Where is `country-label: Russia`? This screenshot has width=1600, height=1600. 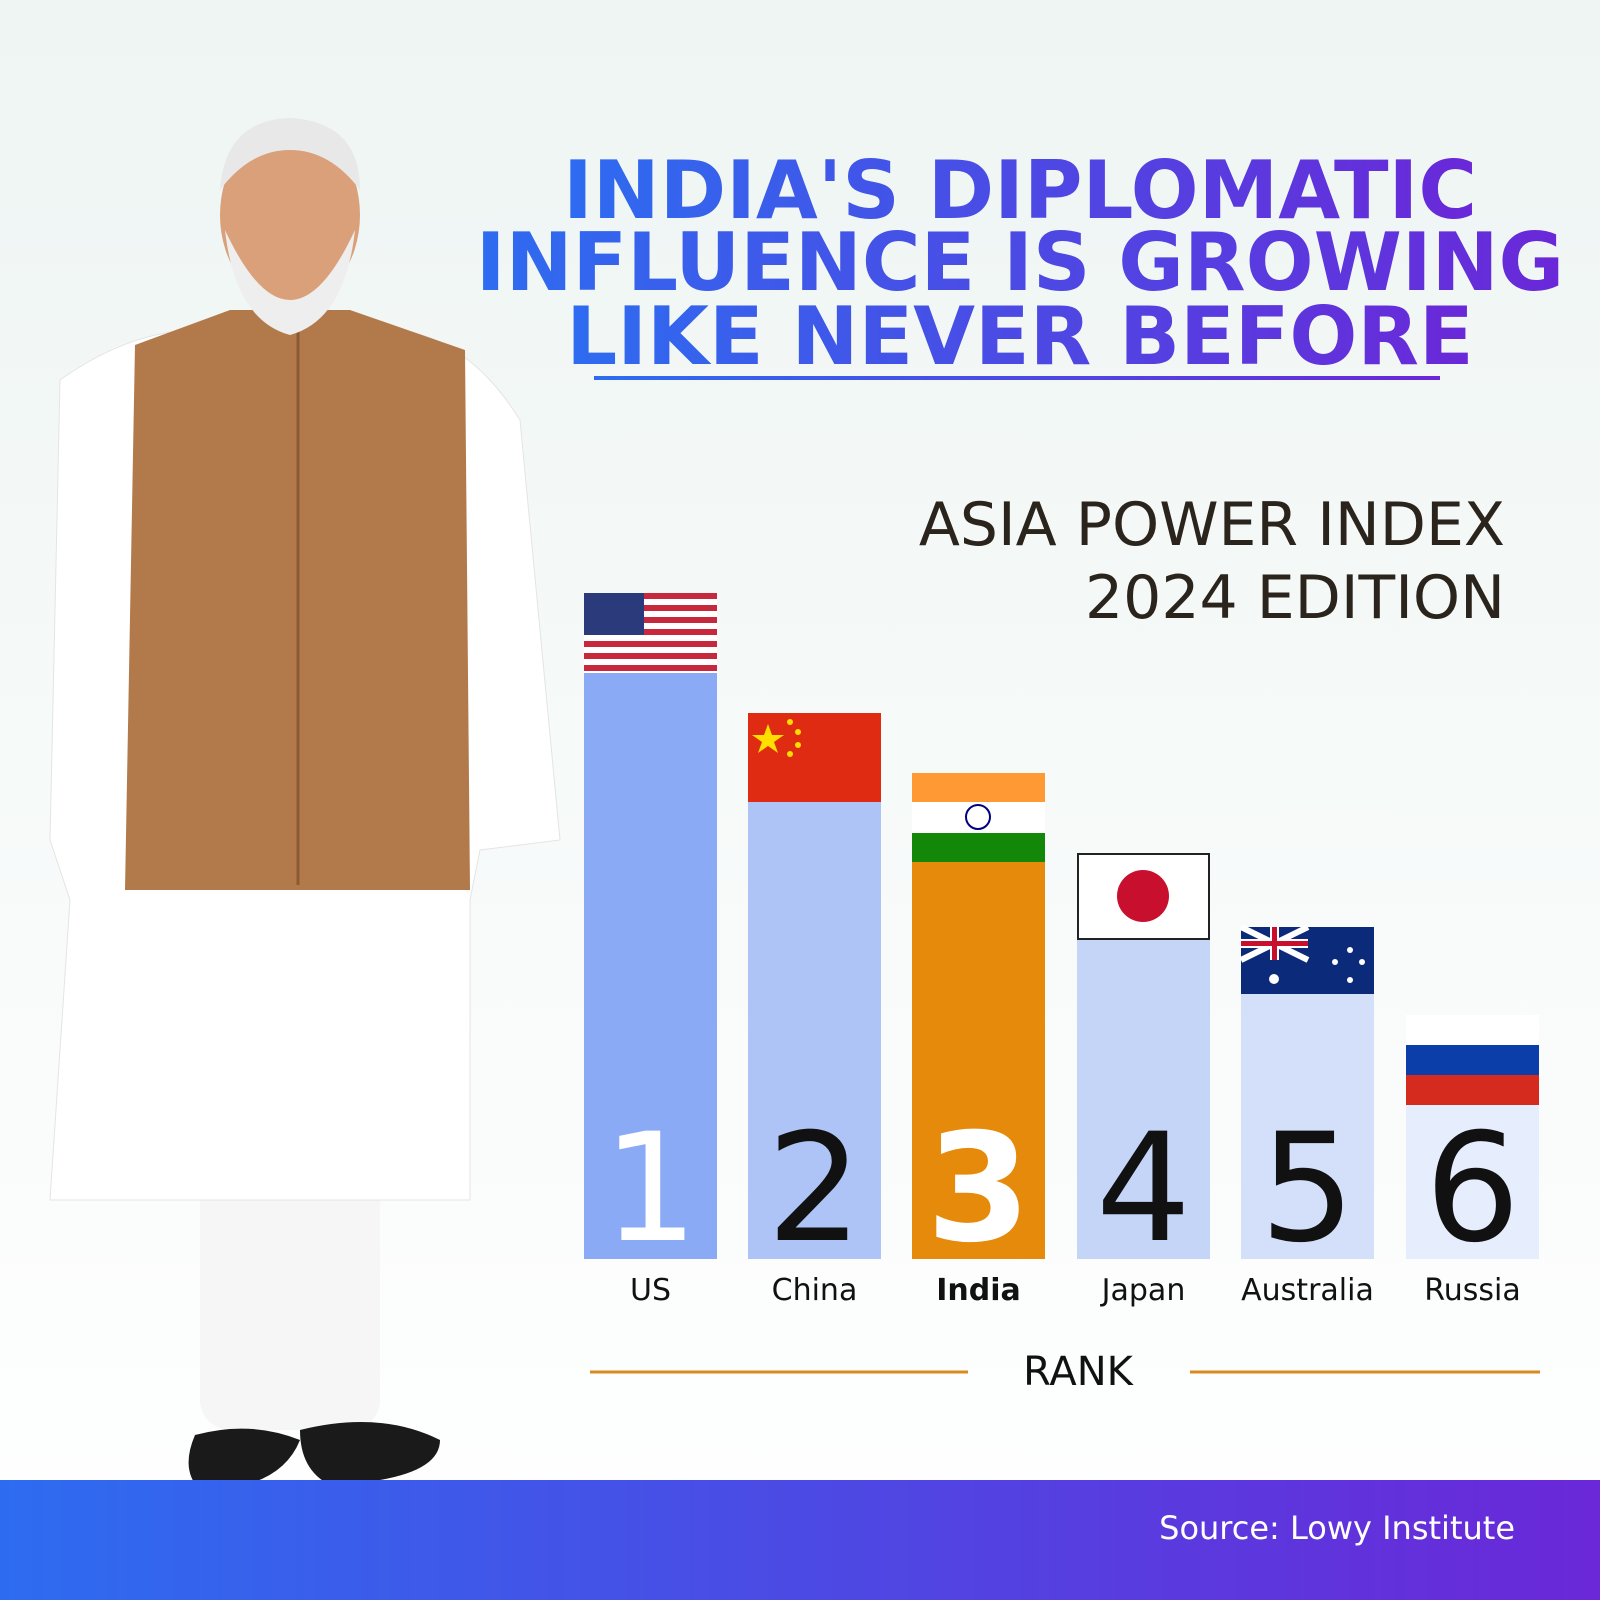 country-label: Russia is located at coordinates (1472, 1290).